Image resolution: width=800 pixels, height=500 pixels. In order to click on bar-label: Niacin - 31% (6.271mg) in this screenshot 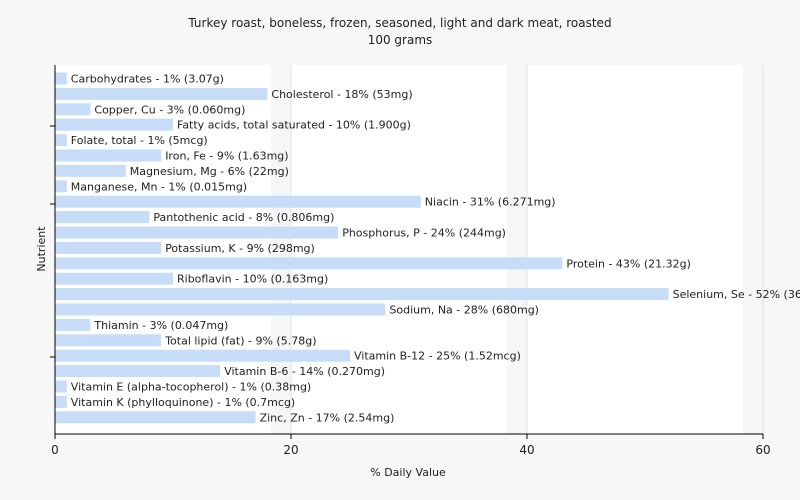, I will do `click(490, 202)`.